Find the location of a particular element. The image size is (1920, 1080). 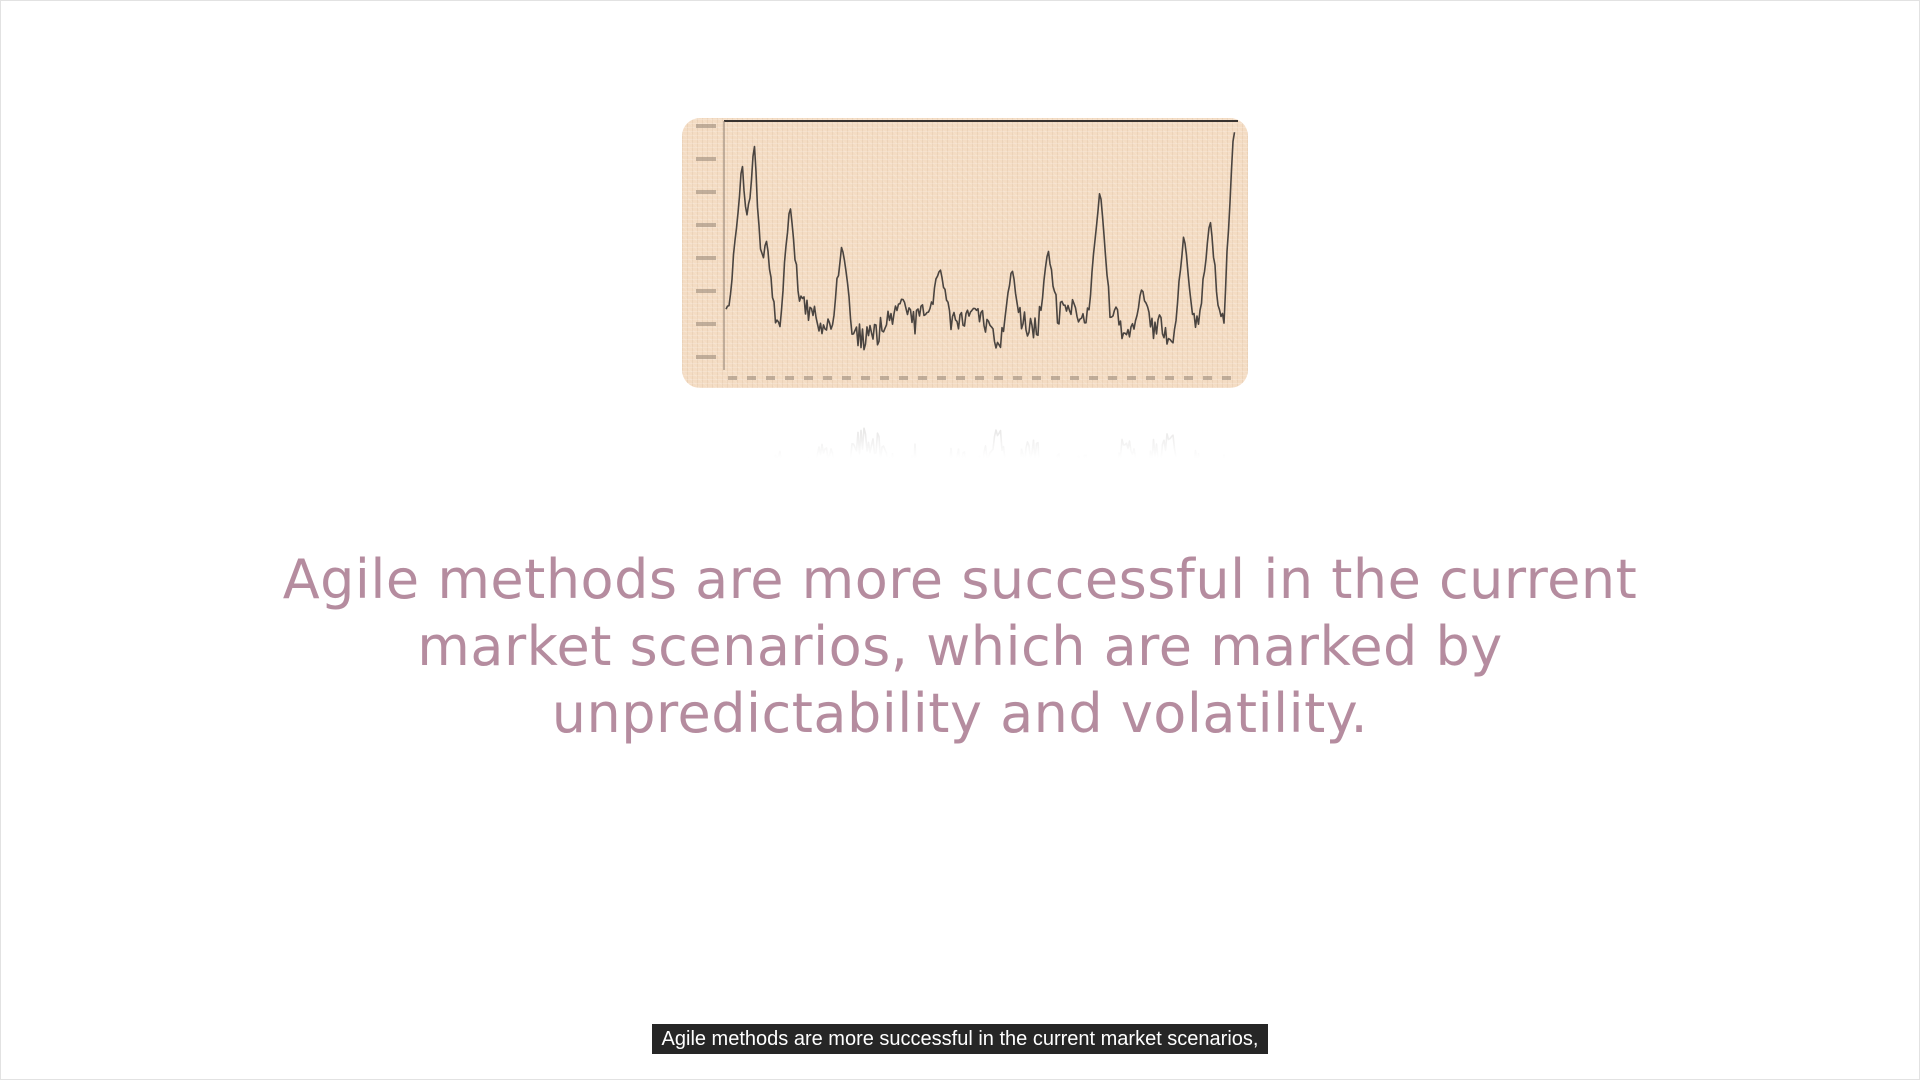

chart-reflection is located at coordinates (965, 424).